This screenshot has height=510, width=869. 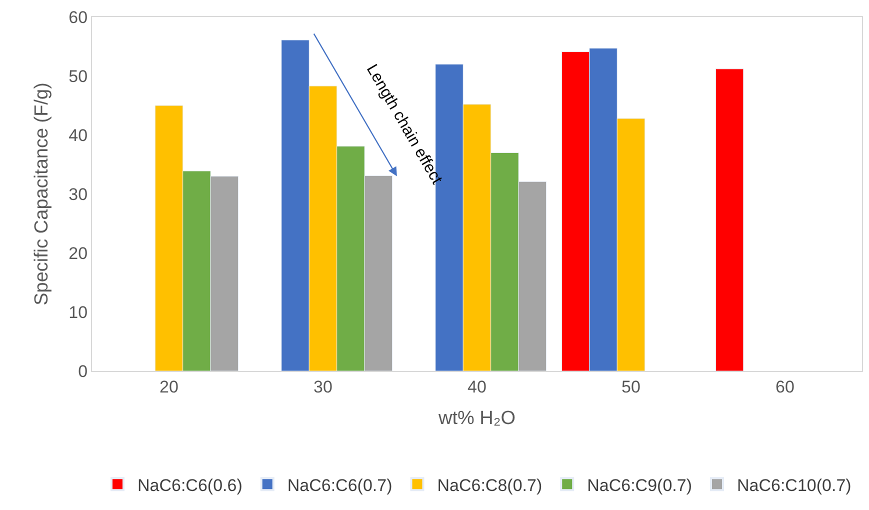 What do you see at coordinates (729, 219) in the screenshot?
I see `bar` at bounding box center [729, 219].